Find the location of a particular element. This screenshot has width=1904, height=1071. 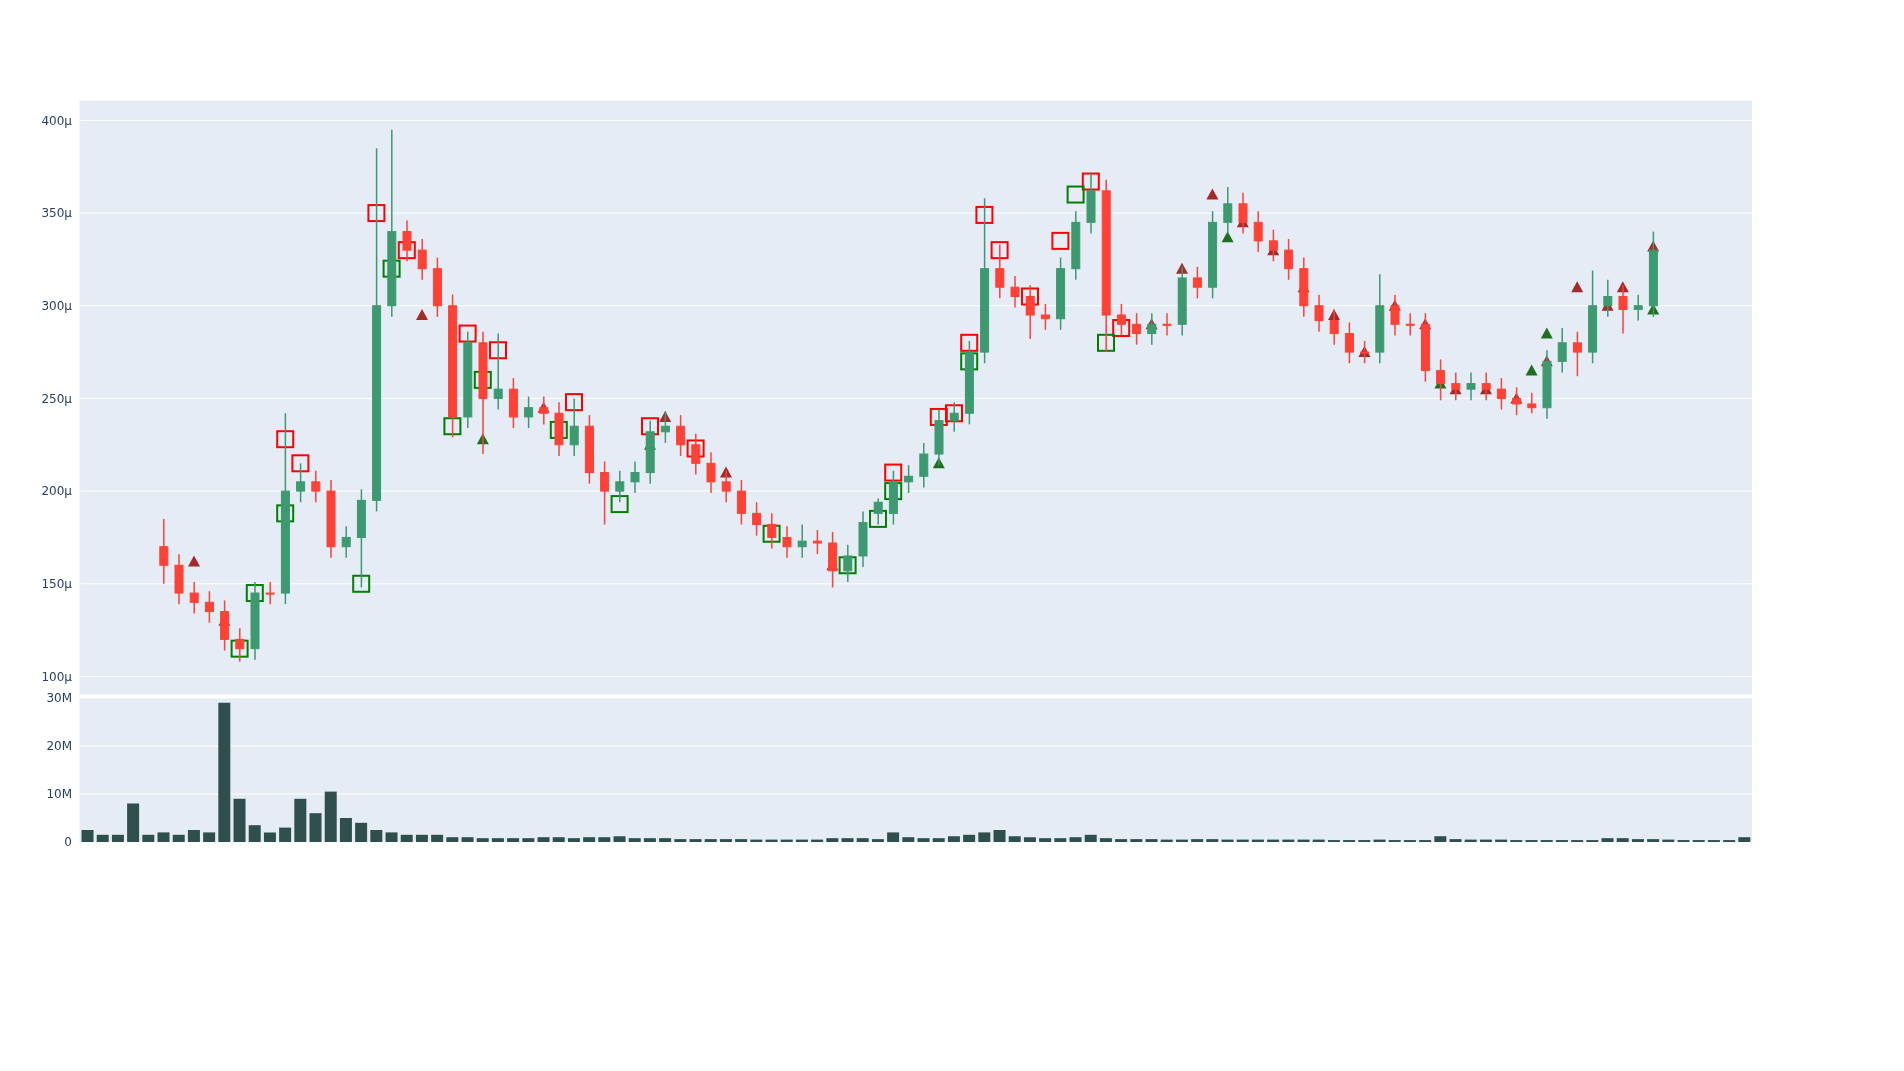

y-tick-label: 300µ is located at coordinates (57, 306).